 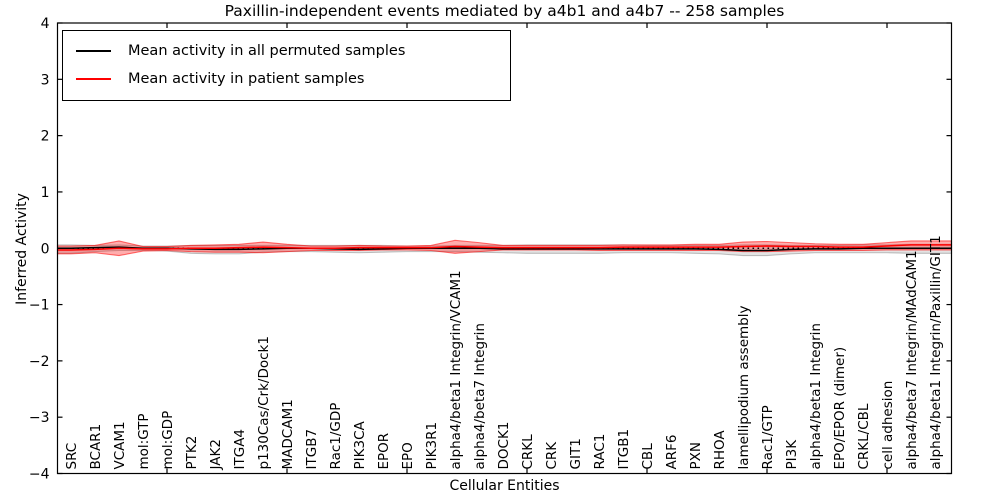 What do you see at coordinates (288, 434) in the screenshot?
I see `entity-label: MADCAM1` at bounding box center [288, 434].